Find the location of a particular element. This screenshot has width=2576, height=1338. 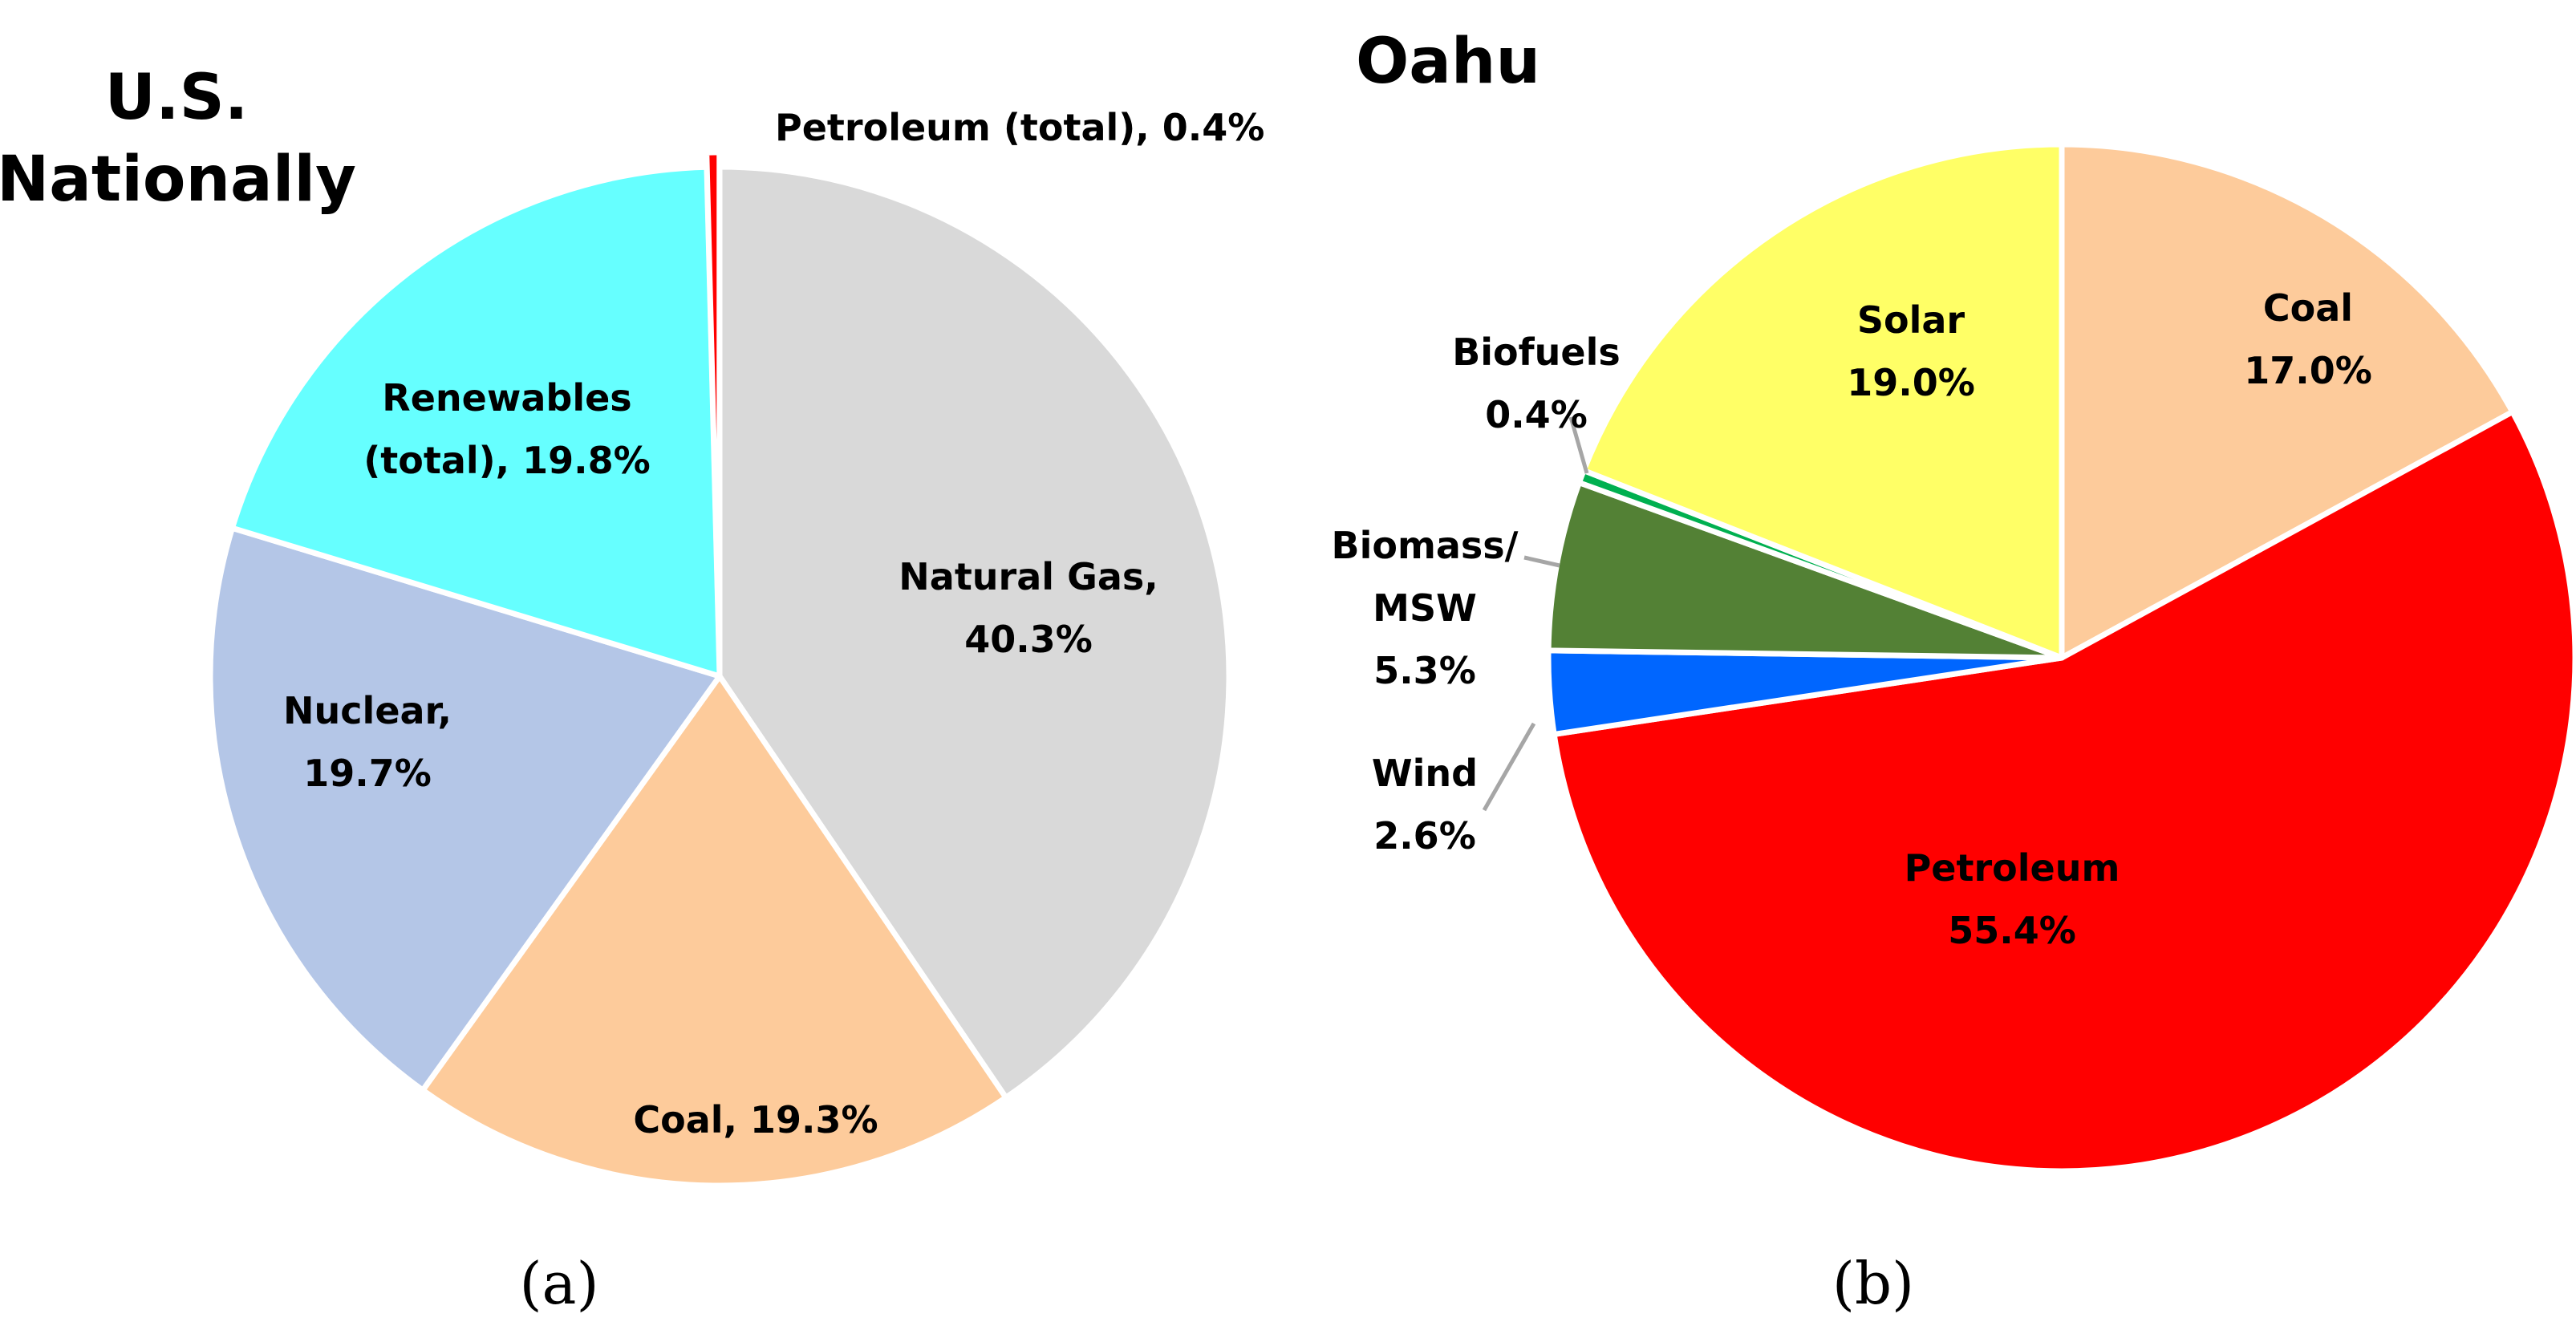

chart-caption: (a) is located at coordinates (558, 1283).